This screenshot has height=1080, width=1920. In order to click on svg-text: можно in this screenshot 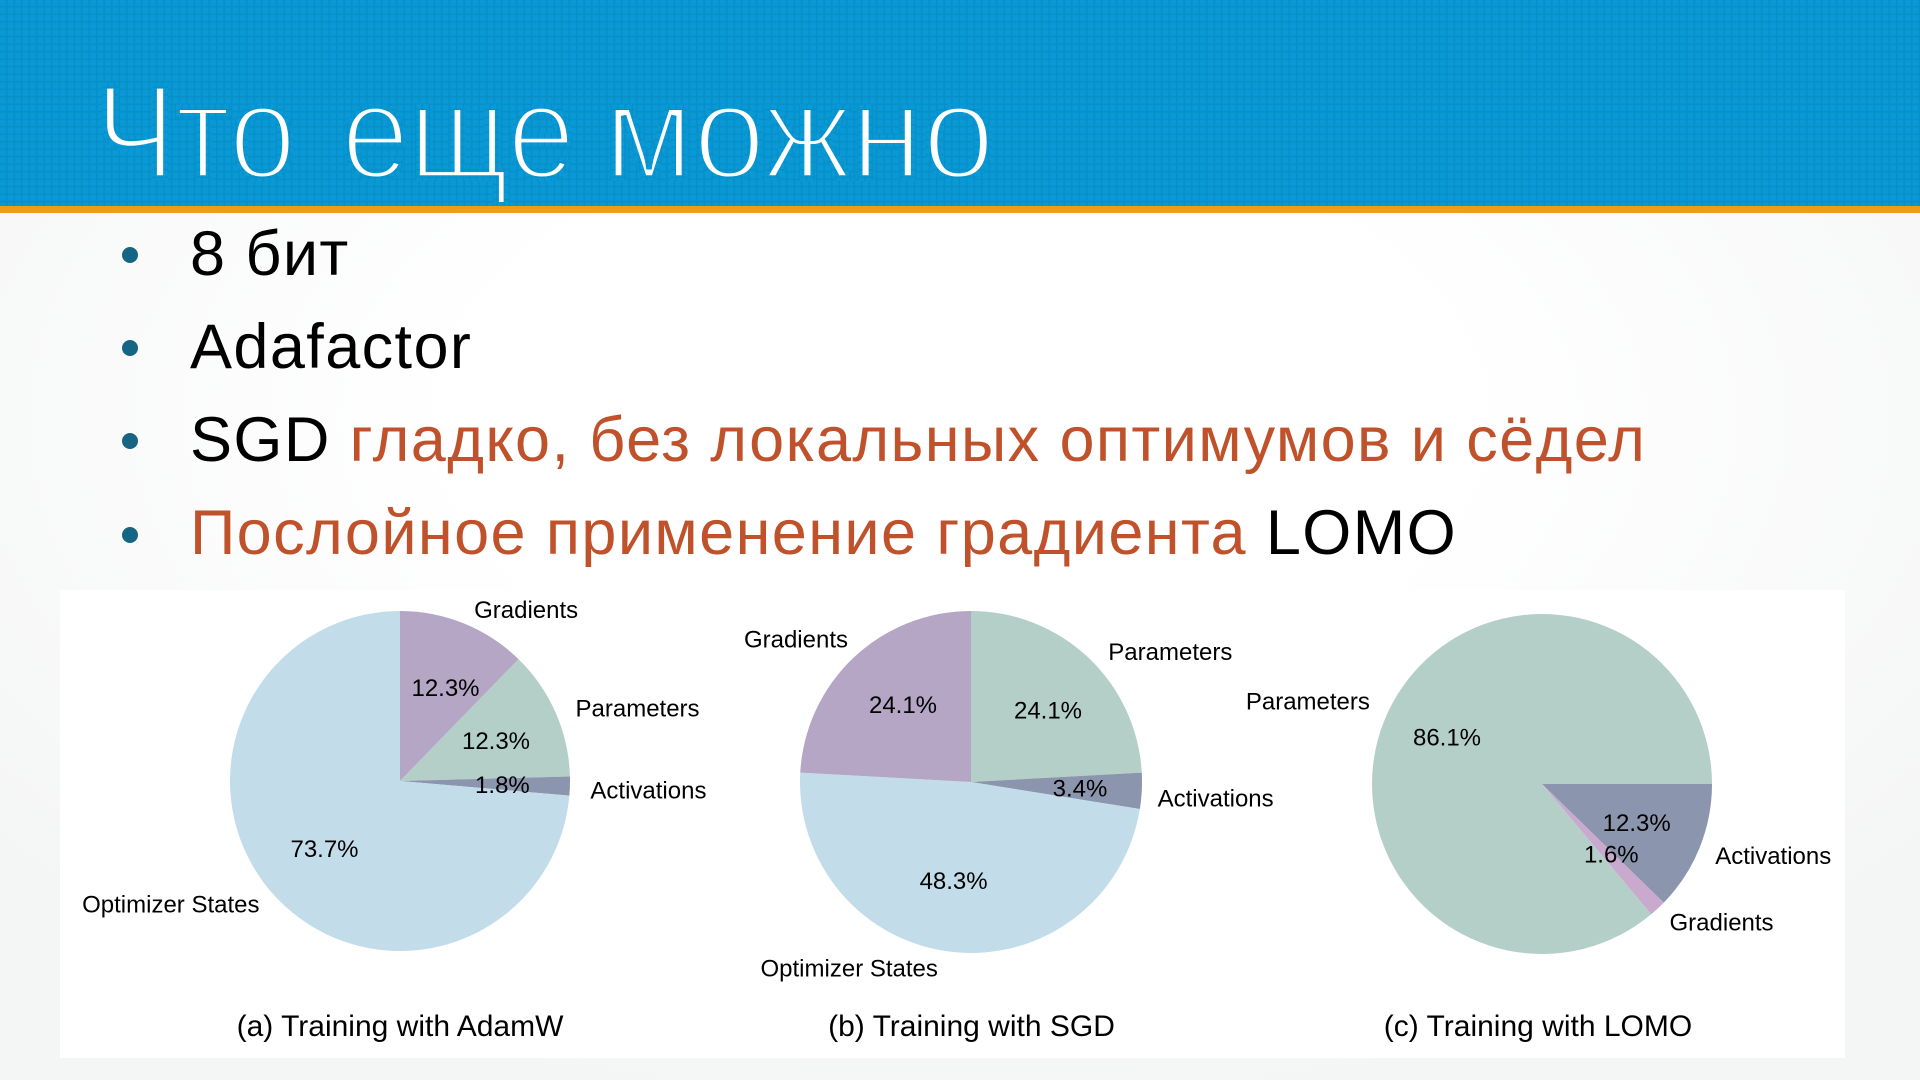, I will do `click(799, 131)`.